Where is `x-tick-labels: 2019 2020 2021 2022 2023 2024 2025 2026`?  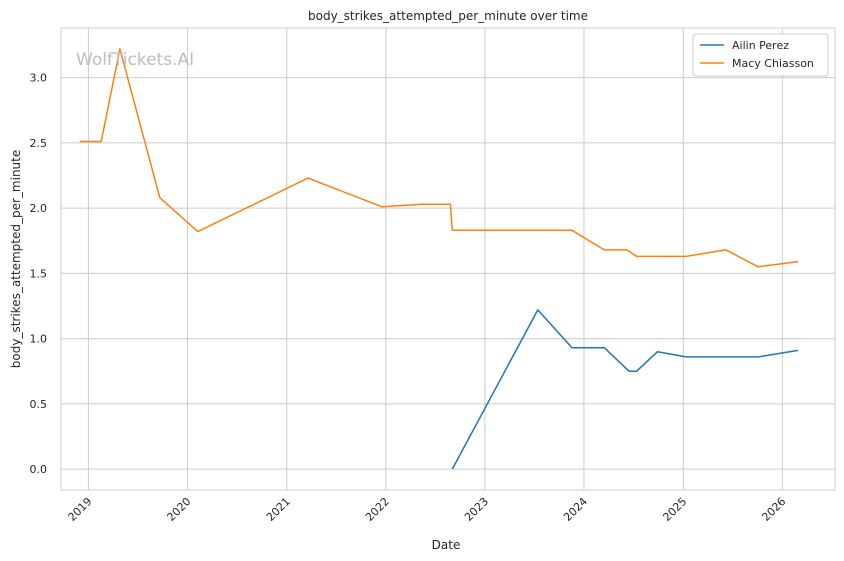 x-tick-labels: 2019 2020 2021 2022 2023 2024 2025 2026 is located at coordinates (427, 509).